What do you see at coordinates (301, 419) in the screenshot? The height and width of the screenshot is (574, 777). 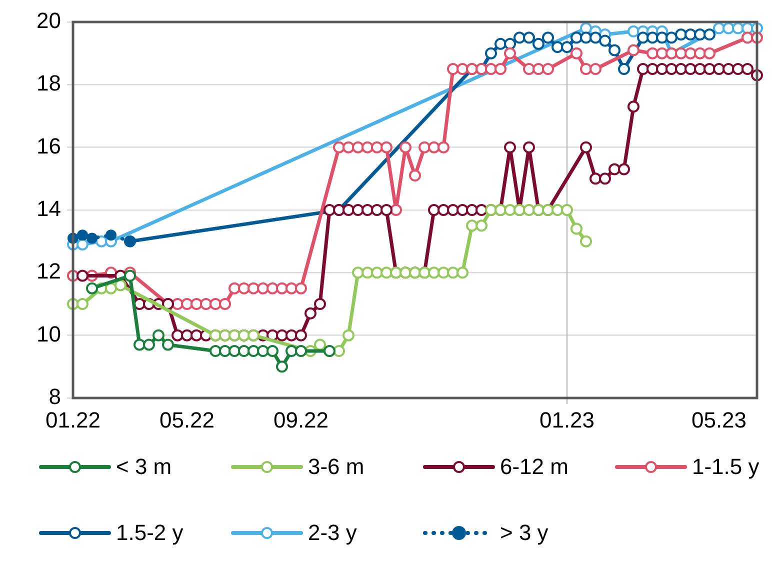 I see `x-tick-label: 09.22` at bounding box center [301, 419].